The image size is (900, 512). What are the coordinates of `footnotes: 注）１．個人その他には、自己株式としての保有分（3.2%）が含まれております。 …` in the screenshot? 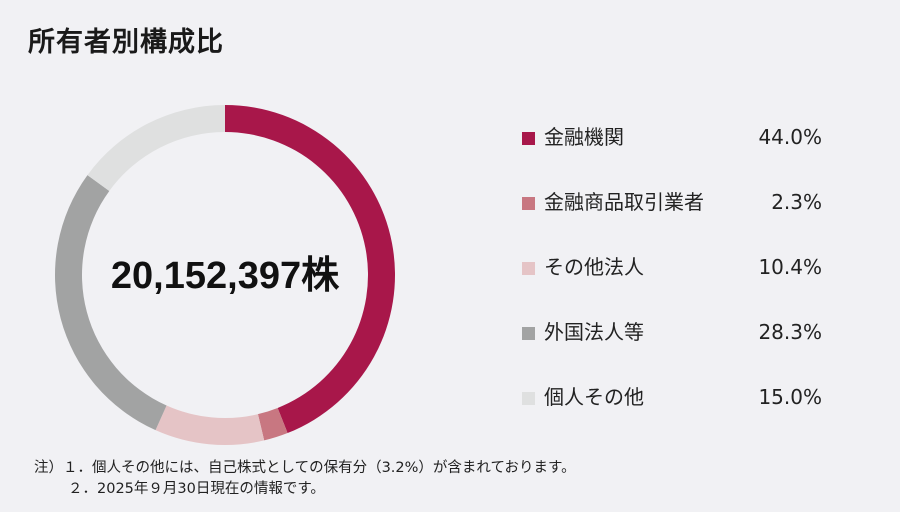 It's located at (305, 479).